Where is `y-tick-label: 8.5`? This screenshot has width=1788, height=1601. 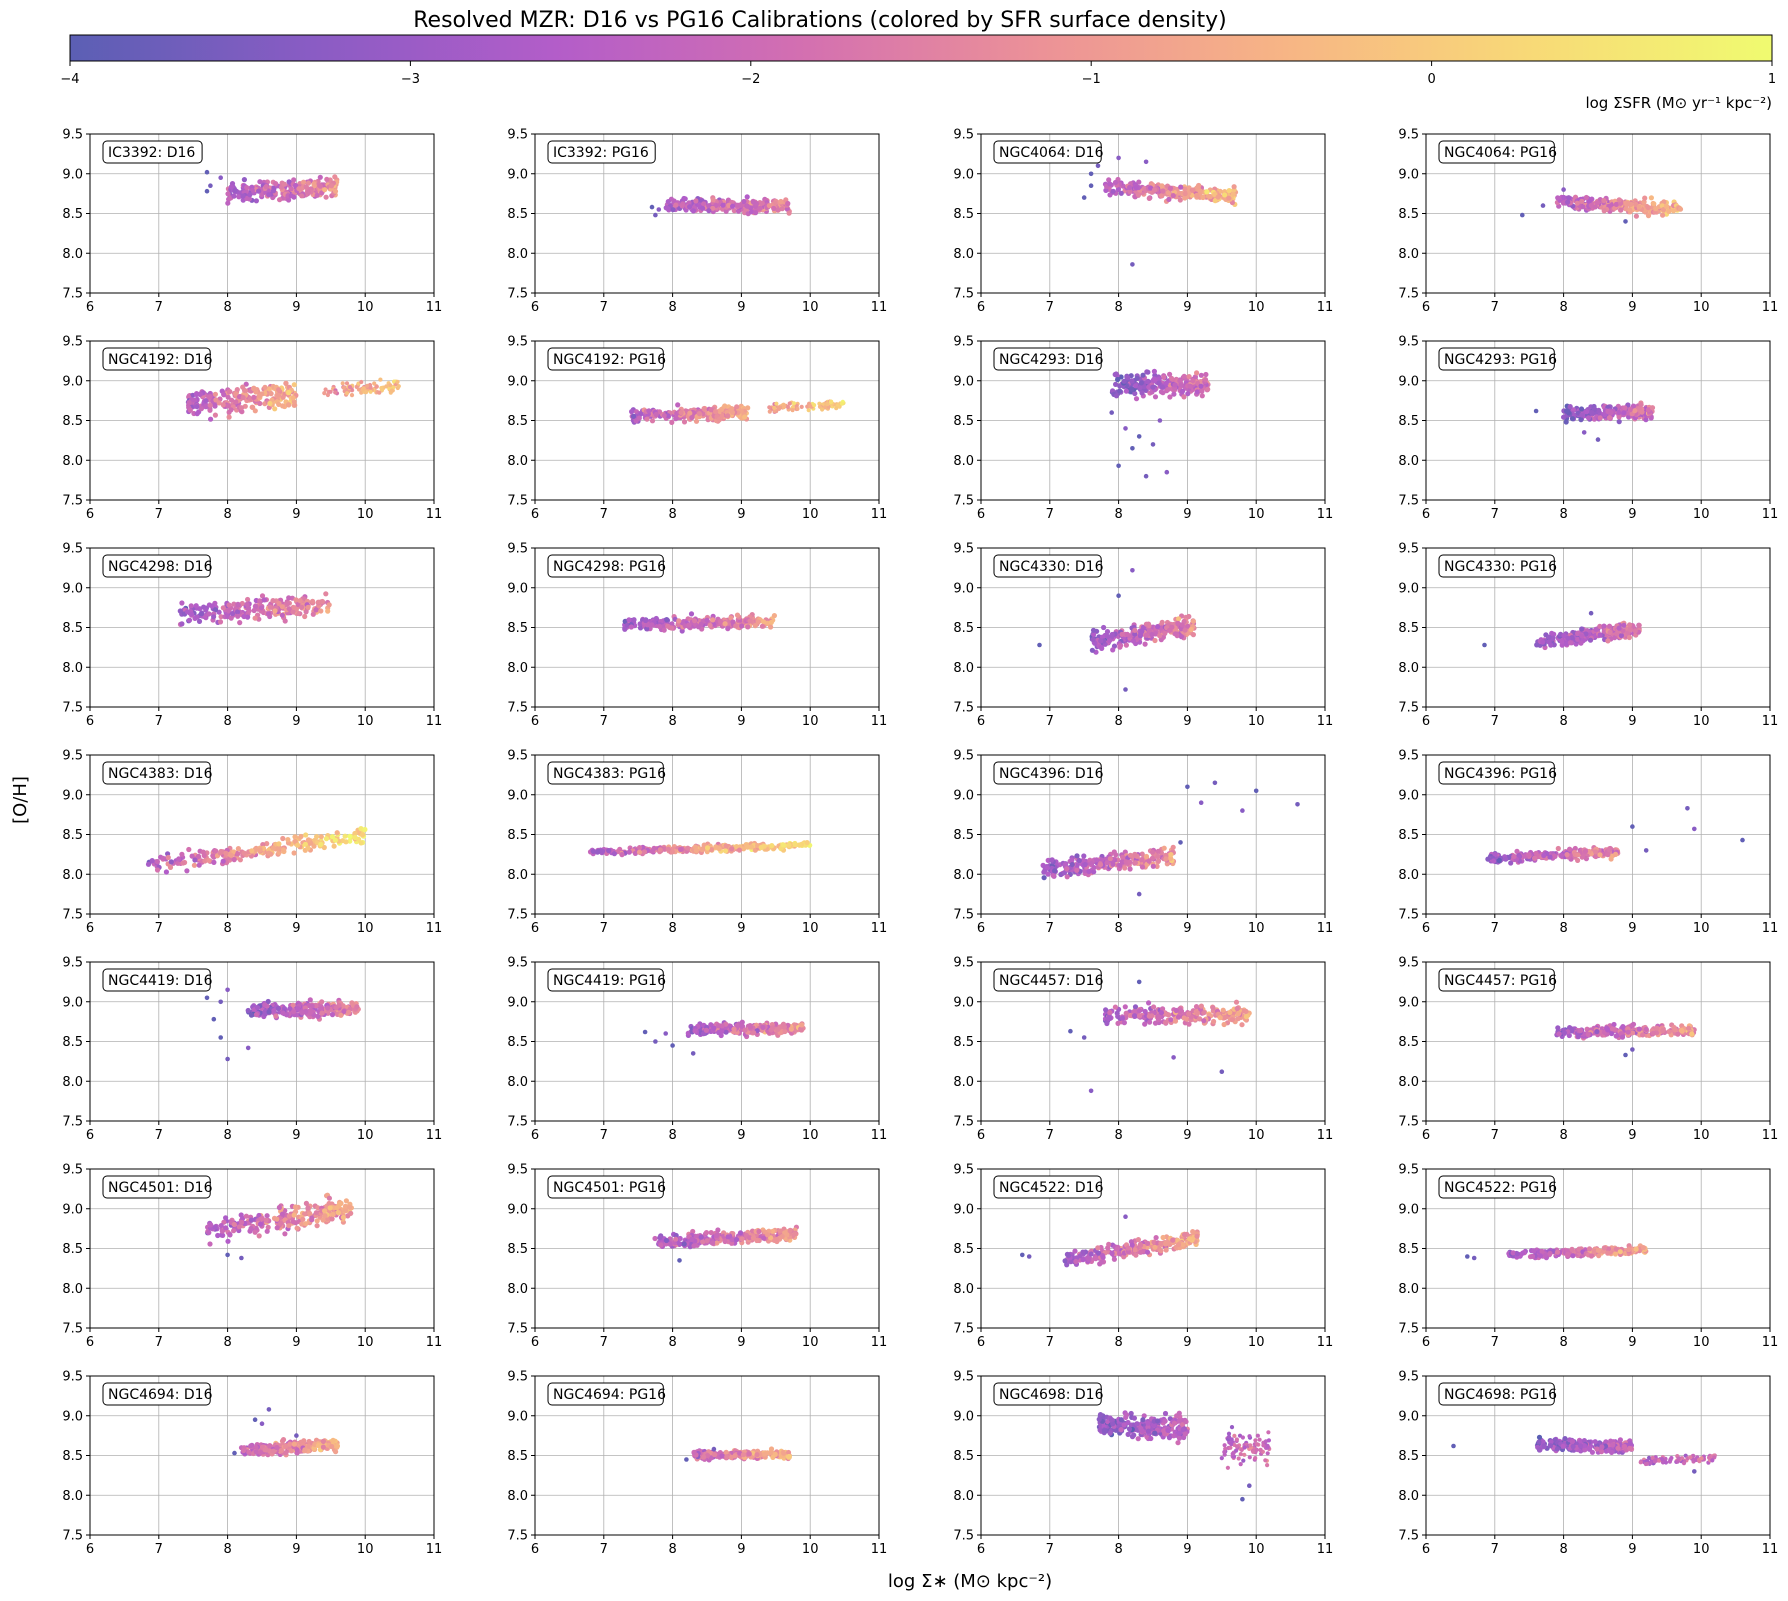 y-tick-label: 8.5 is located at coordinates (517, 421).